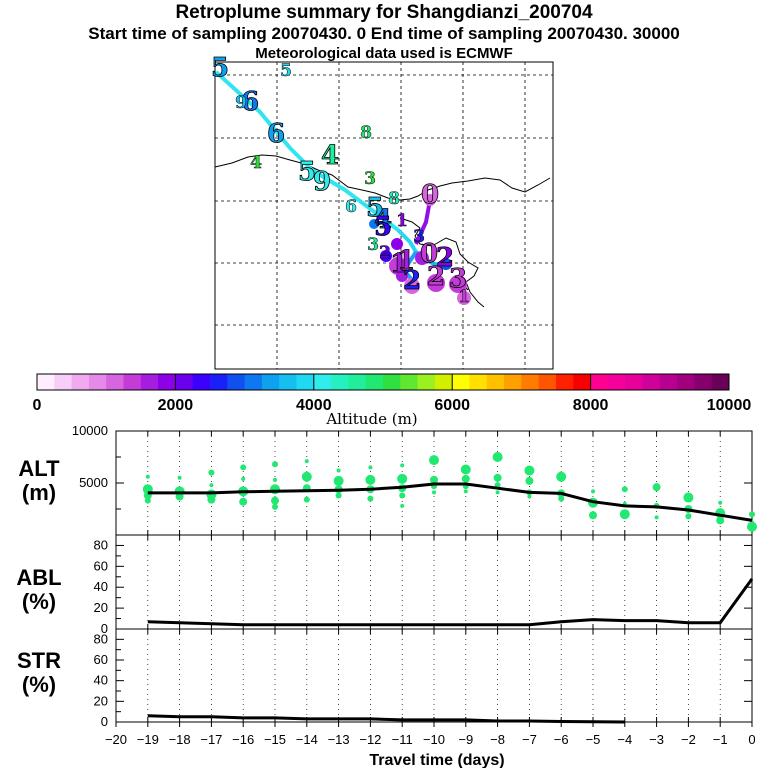  Describe the element at coordinates (751, 739) in the screenshot. I see `x-tick-label: 0` at that location.